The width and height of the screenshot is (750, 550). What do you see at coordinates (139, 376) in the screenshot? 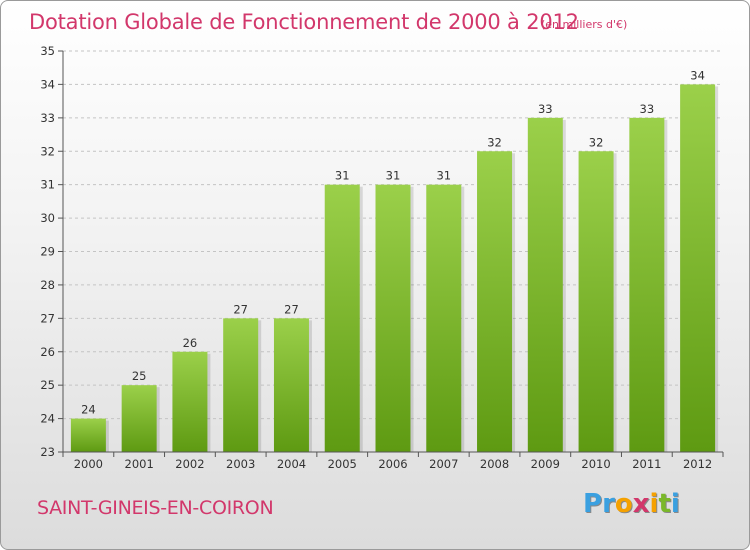
I see `value-label: 25` at bounding box center [139, 376].